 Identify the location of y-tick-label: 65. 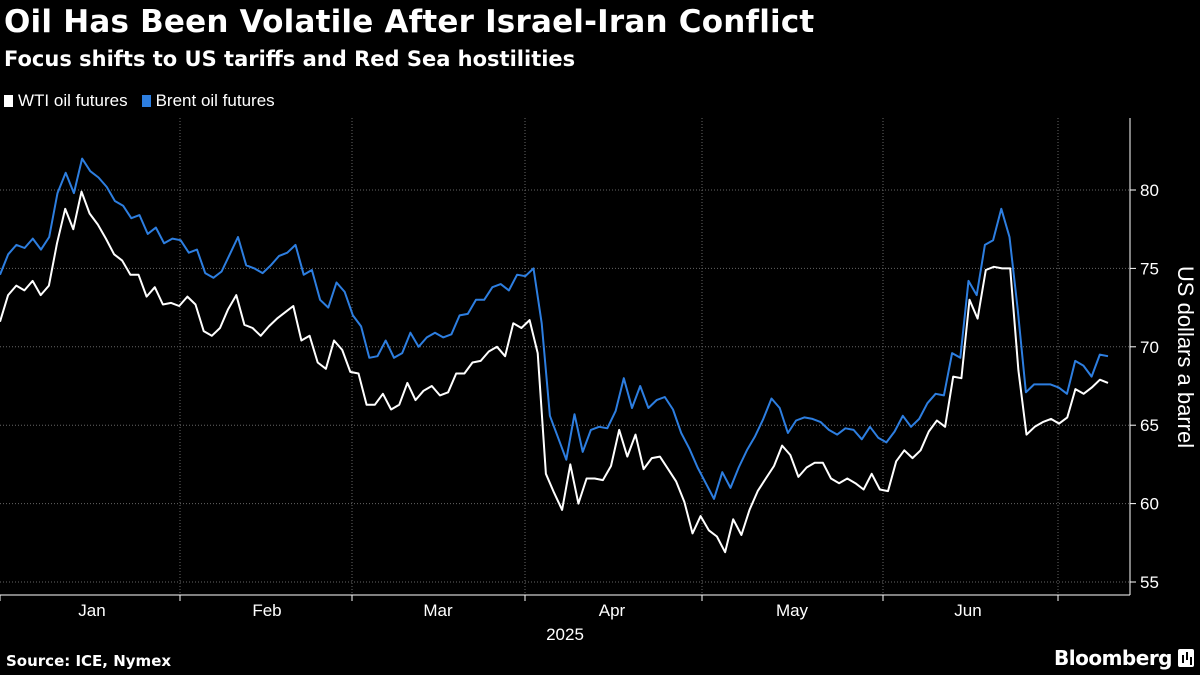
(1149, 425).